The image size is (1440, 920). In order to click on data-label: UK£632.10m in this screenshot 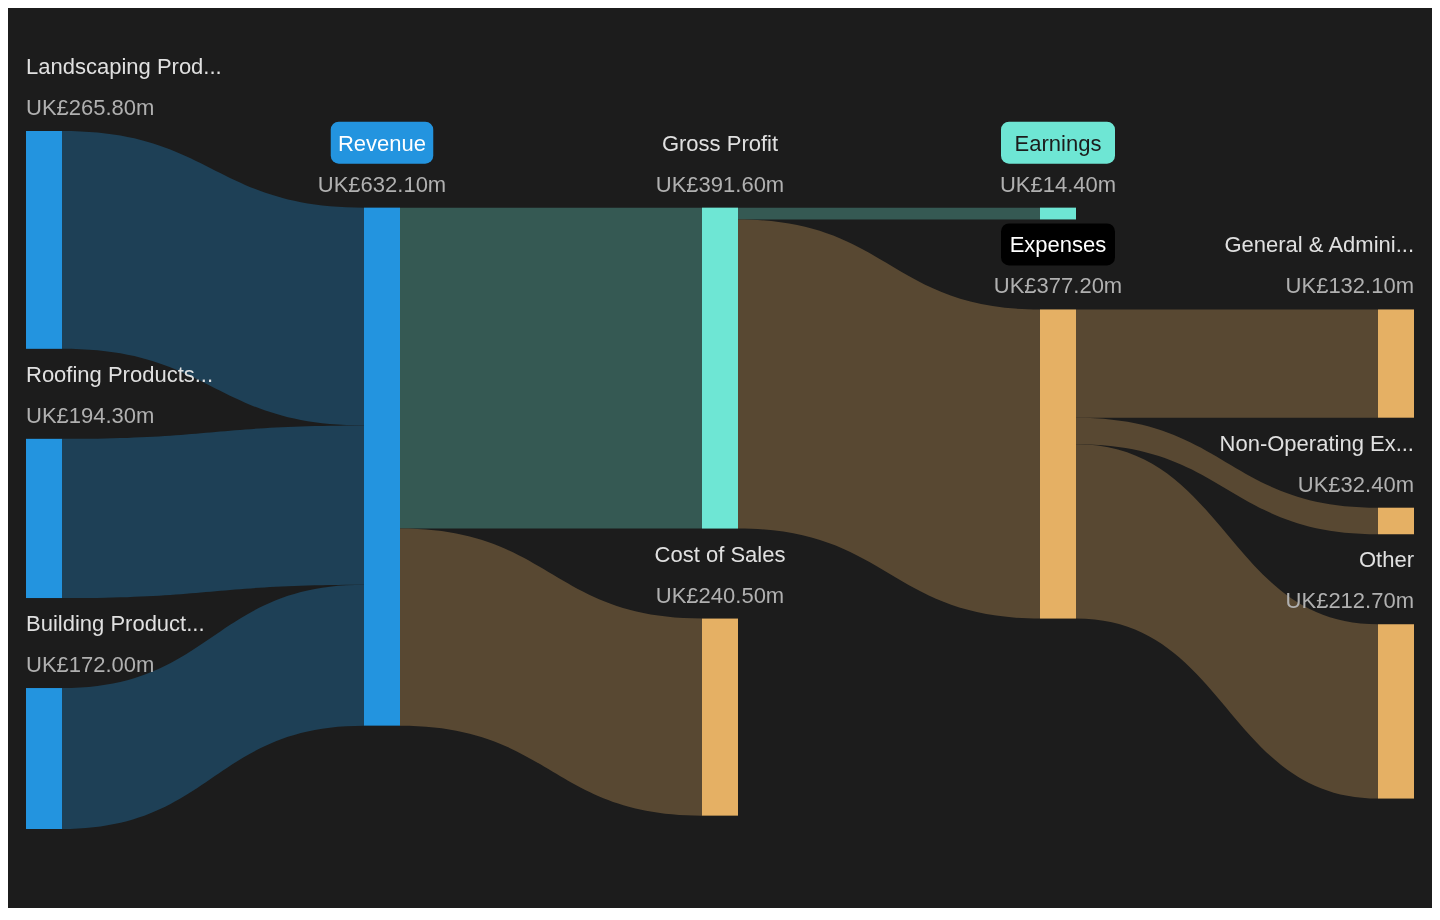, I will do `click(382, 184)`.